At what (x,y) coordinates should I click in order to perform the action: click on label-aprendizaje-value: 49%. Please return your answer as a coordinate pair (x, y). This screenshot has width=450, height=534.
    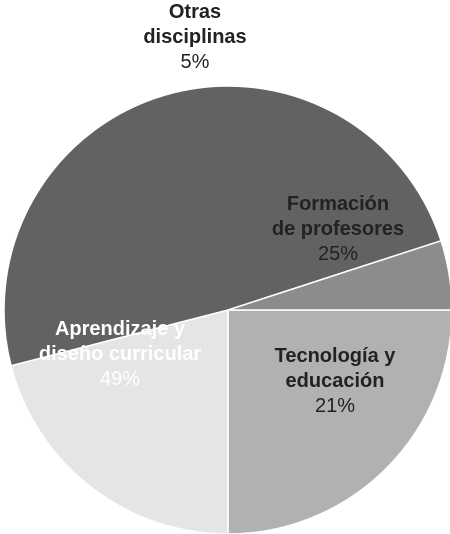
    Looking at the image, I should click on (120, 379).